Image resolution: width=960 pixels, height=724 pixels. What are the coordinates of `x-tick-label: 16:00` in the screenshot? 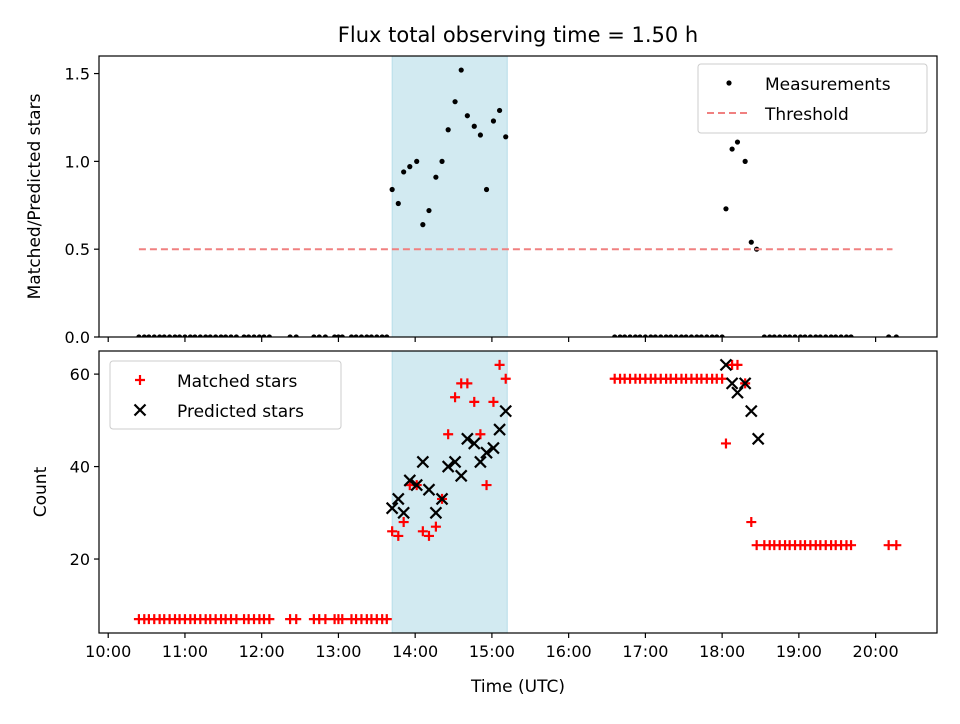 It's located at (569, 651).